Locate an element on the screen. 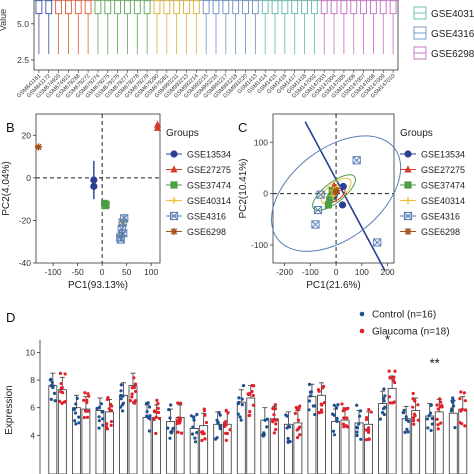 The height and width of the screenshot is (474, 474). y-tick-label: 8 is located at coordinates (32, 380).